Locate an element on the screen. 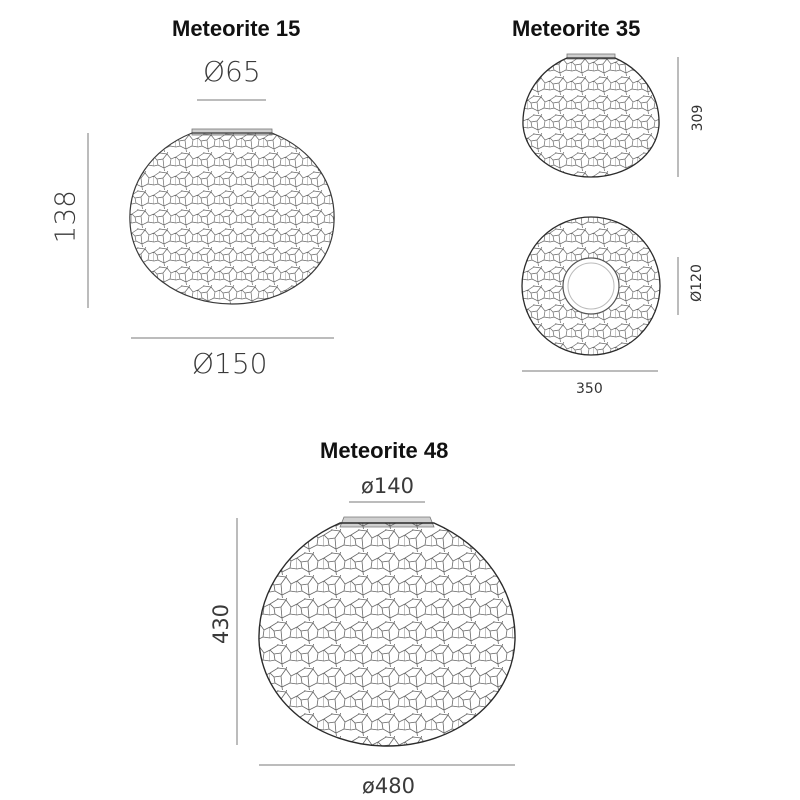 The height and width of the screenshot is (800, 800). m15-globe-outline is located at coordinates (232, 218).